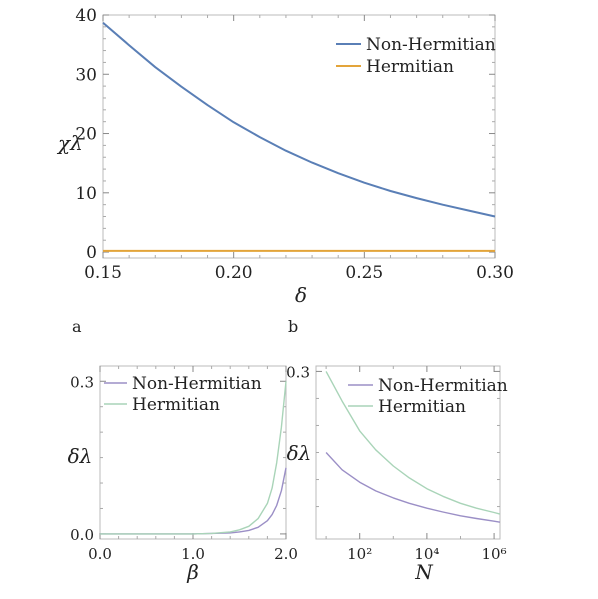 The width and height of the screenshot is (598, 599). What do you see at coordinates (176, 405) in the screenshot?
I see `legend-b1-hermitian-label: Hermitian` at bounding box center [176, 405].